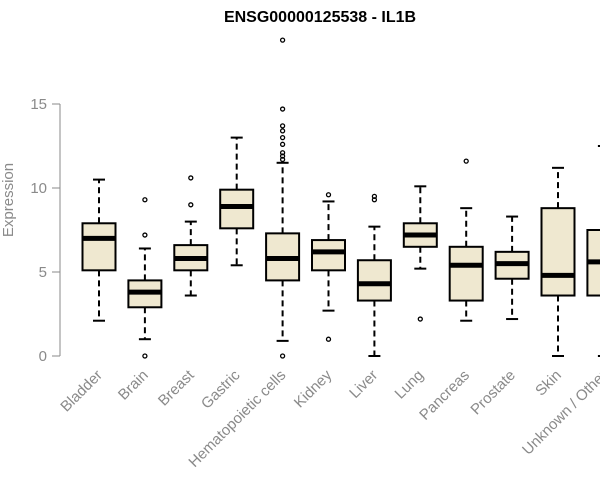 The width and height of the screenshot is (600, 500). I want to click on chart-title: ENSG00000125538 - IL1B, so click(320, 17).